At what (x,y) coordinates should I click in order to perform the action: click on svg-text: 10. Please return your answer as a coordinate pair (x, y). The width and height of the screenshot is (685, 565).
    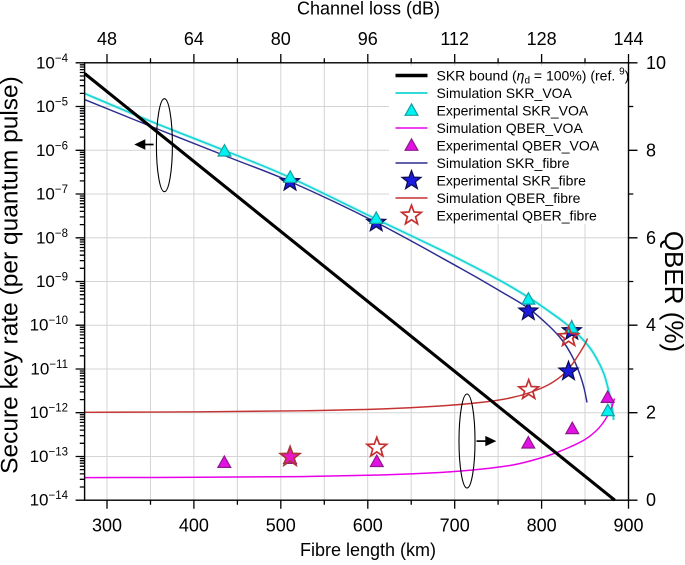
    Looking at the image, I should click on (656, 63).